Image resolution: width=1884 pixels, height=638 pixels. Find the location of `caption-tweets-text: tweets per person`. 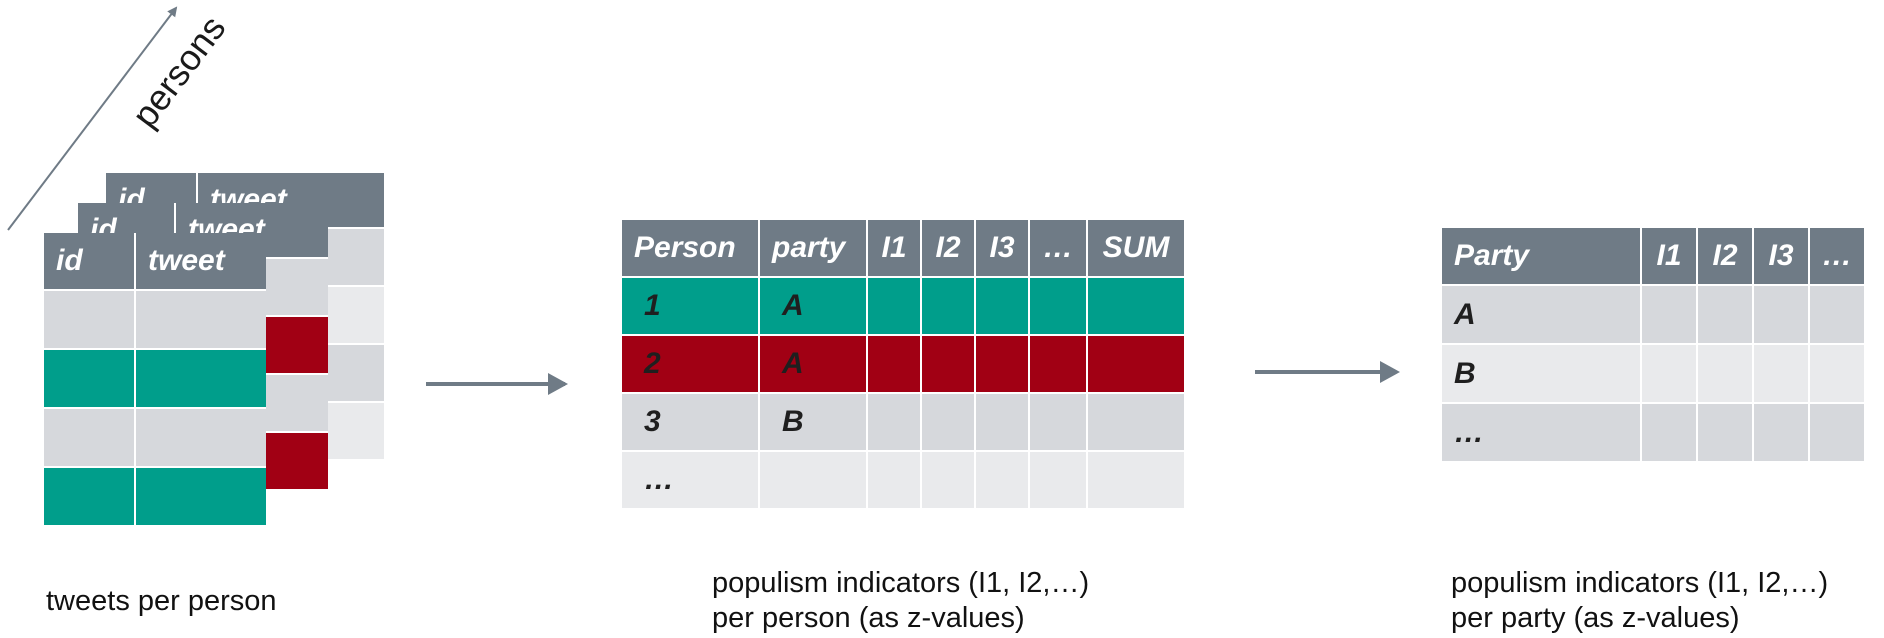

caption-tweets-text: tweets per person is located at coordinates (161, 601).